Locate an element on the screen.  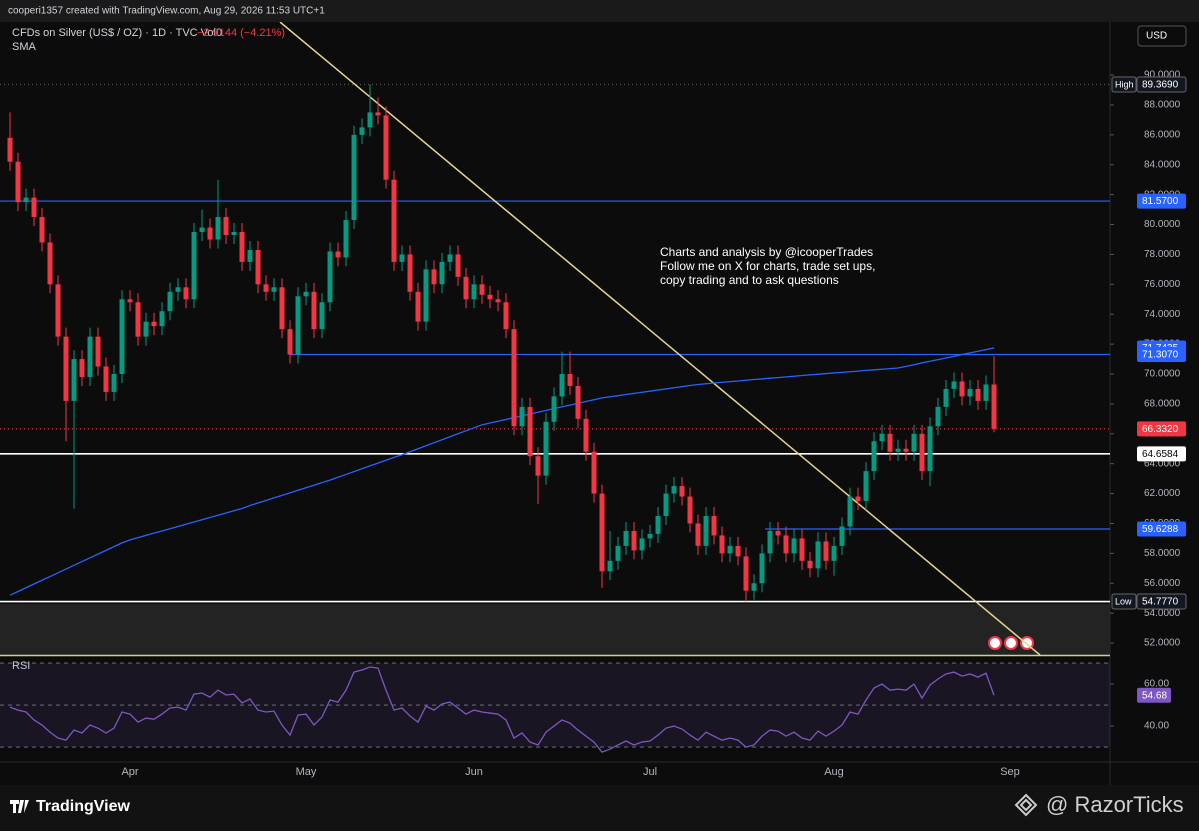
currency-button is located at coordinates (1162, 36).